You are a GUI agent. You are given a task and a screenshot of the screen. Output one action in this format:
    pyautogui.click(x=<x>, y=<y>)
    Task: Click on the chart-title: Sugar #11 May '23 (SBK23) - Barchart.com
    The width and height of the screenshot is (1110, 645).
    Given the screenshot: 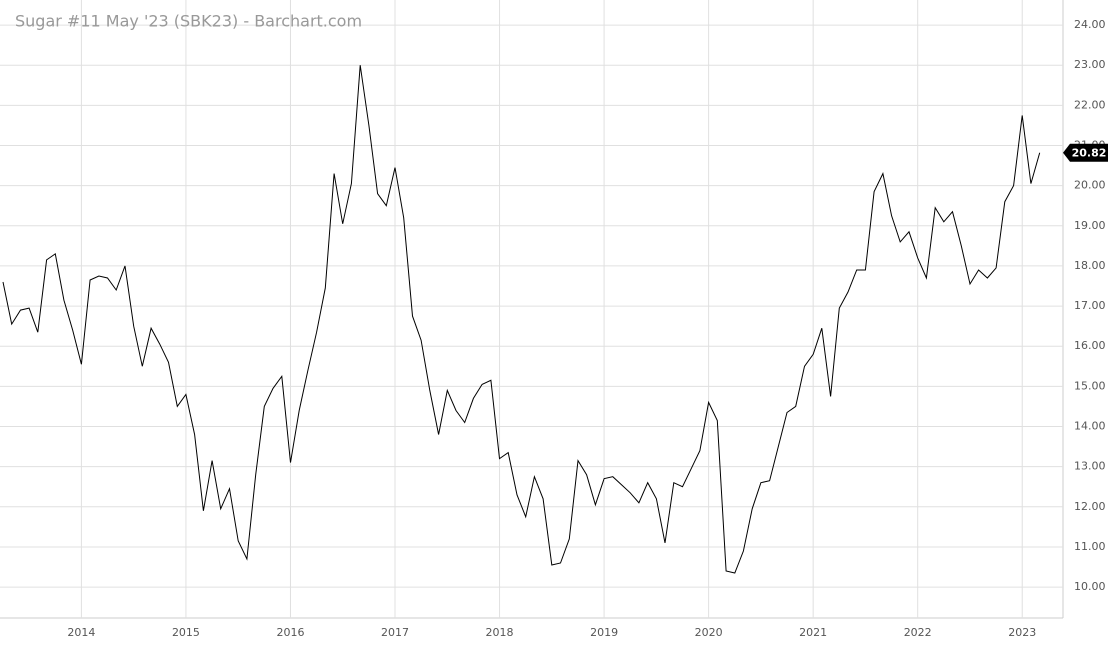 What is the action you would take?
    pyautogui.click(x=188, y=21)
    